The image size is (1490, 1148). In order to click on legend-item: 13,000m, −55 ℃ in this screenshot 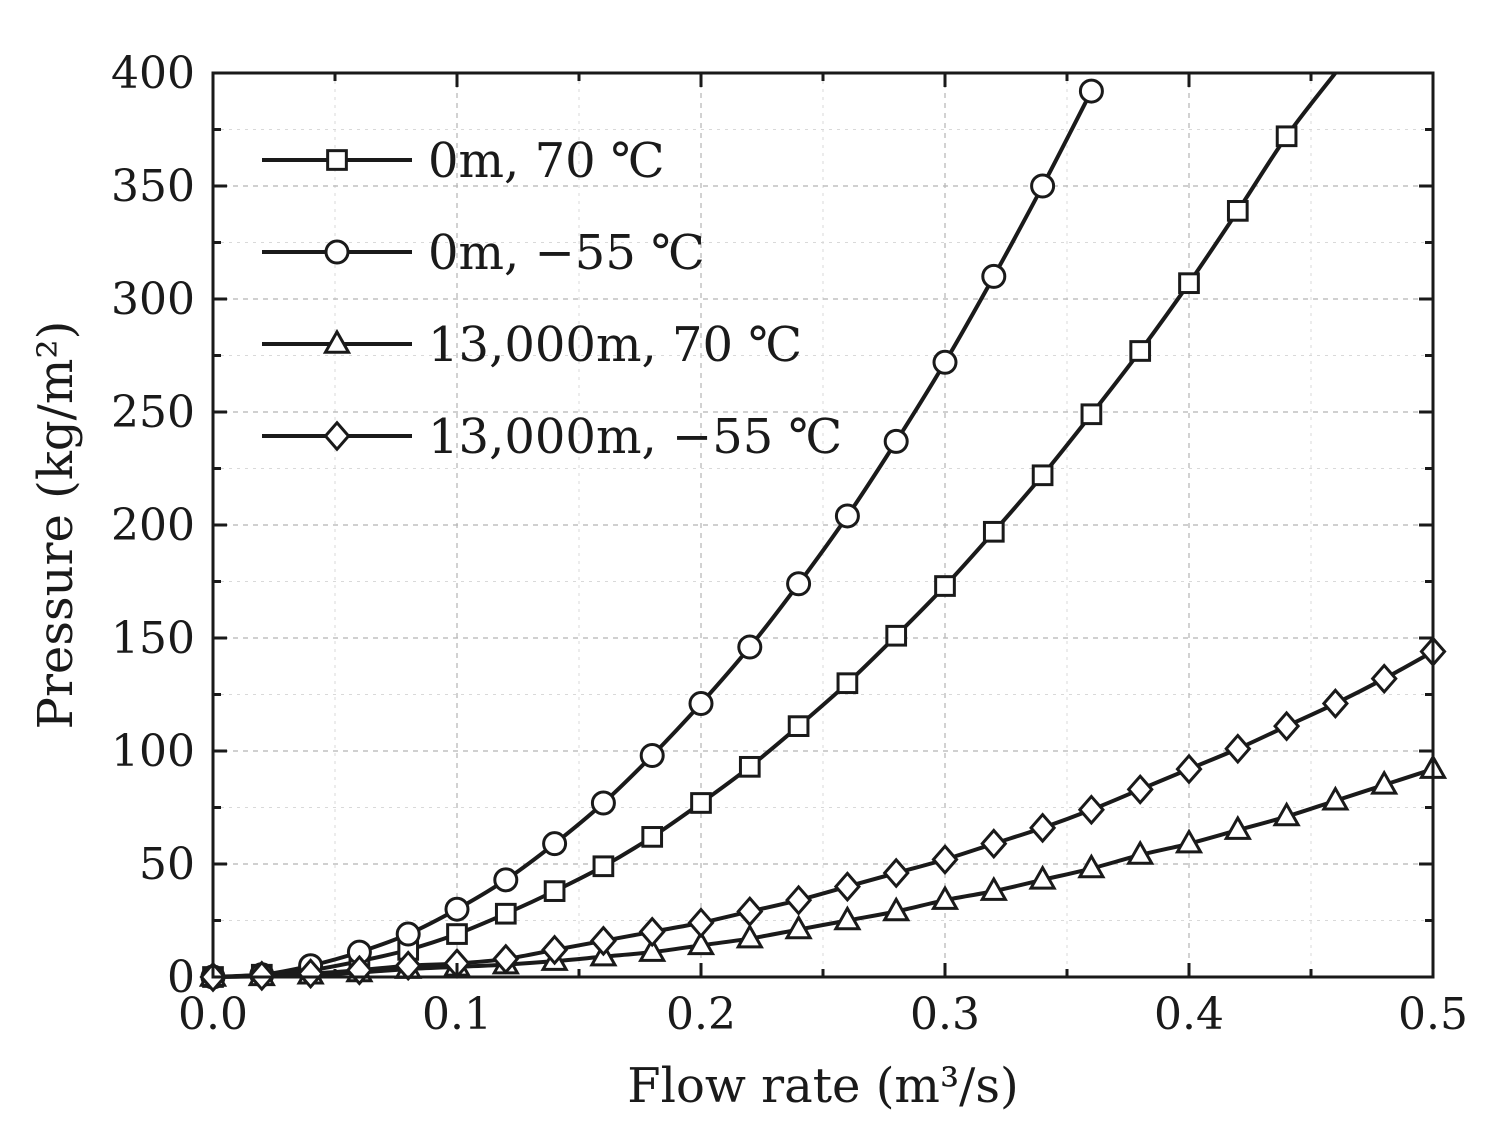, I will do `click(552, 437)`.